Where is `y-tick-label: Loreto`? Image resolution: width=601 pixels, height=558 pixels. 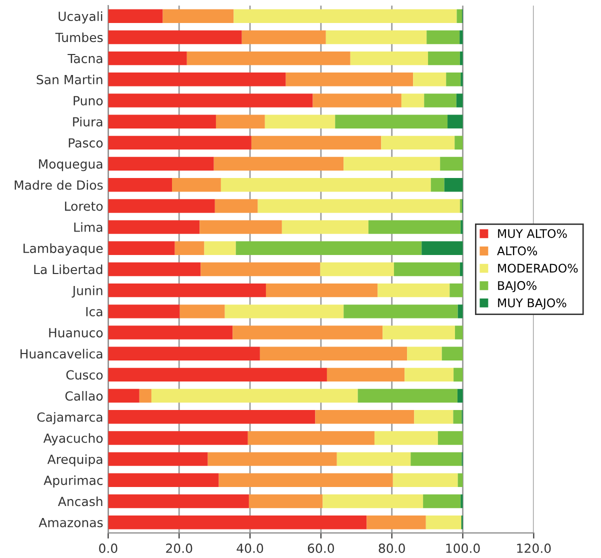
y-tick-label: Loreto is located at coordinates (84, 206).